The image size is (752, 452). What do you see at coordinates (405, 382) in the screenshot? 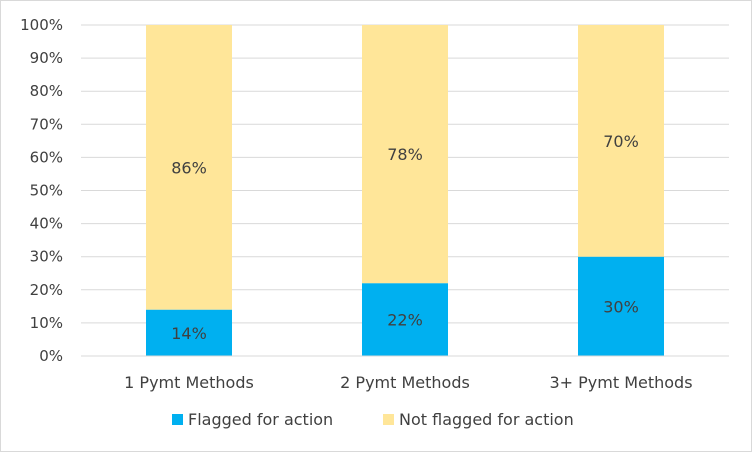
I see `x-category-label: 2 Pymt Methods` at bounding box center [405, 382].